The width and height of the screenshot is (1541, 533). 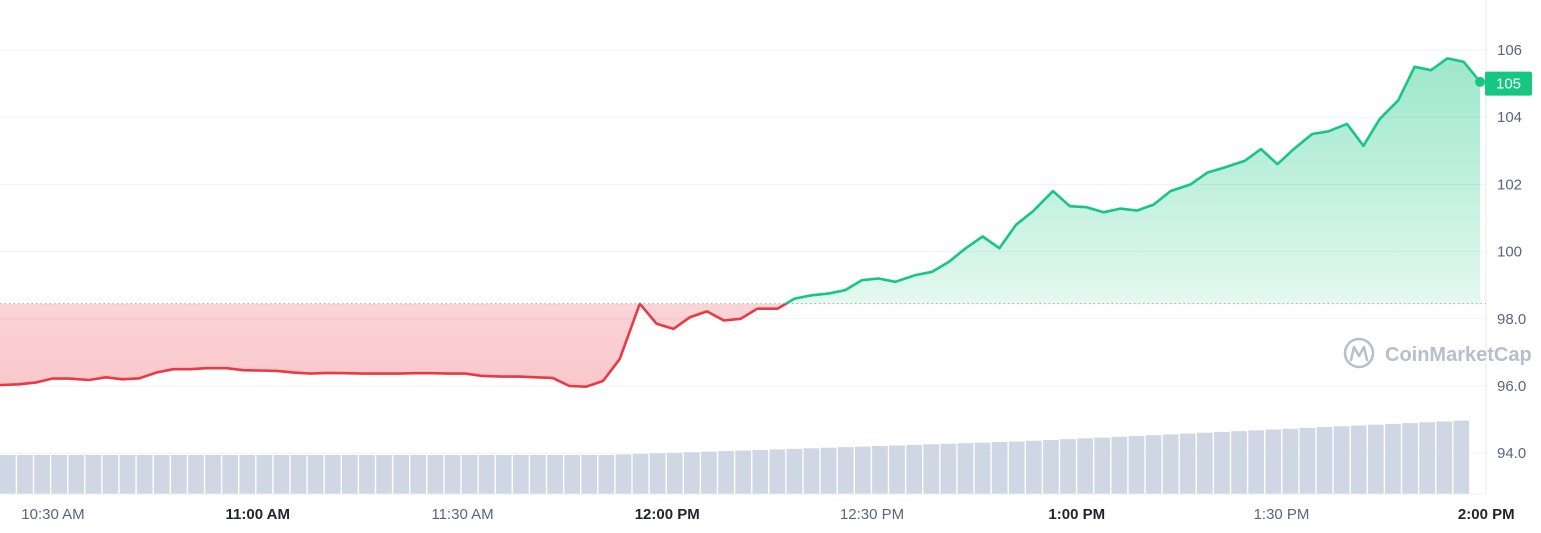 I want to click on y-tick-label: 96.0, so click(x=1511, y=386).